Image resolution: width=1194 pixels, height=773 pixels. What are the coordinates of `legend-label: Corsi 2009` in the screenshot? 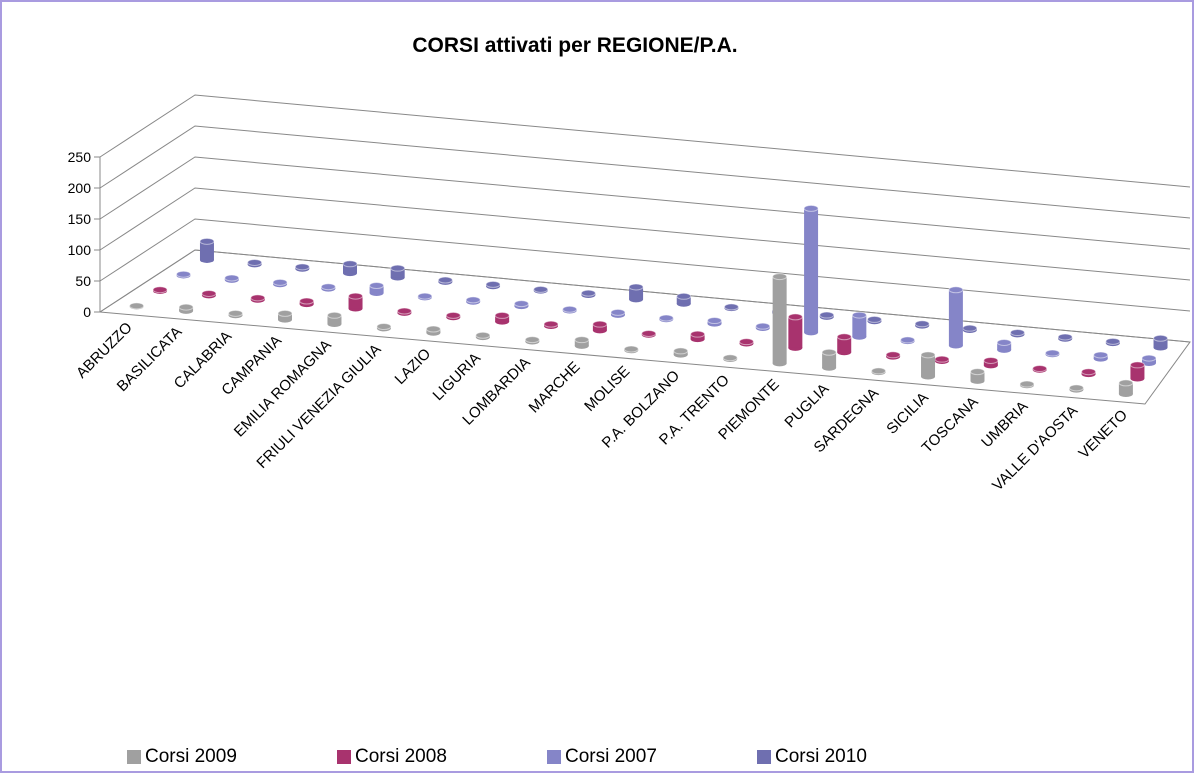 It's located at (191, 756).